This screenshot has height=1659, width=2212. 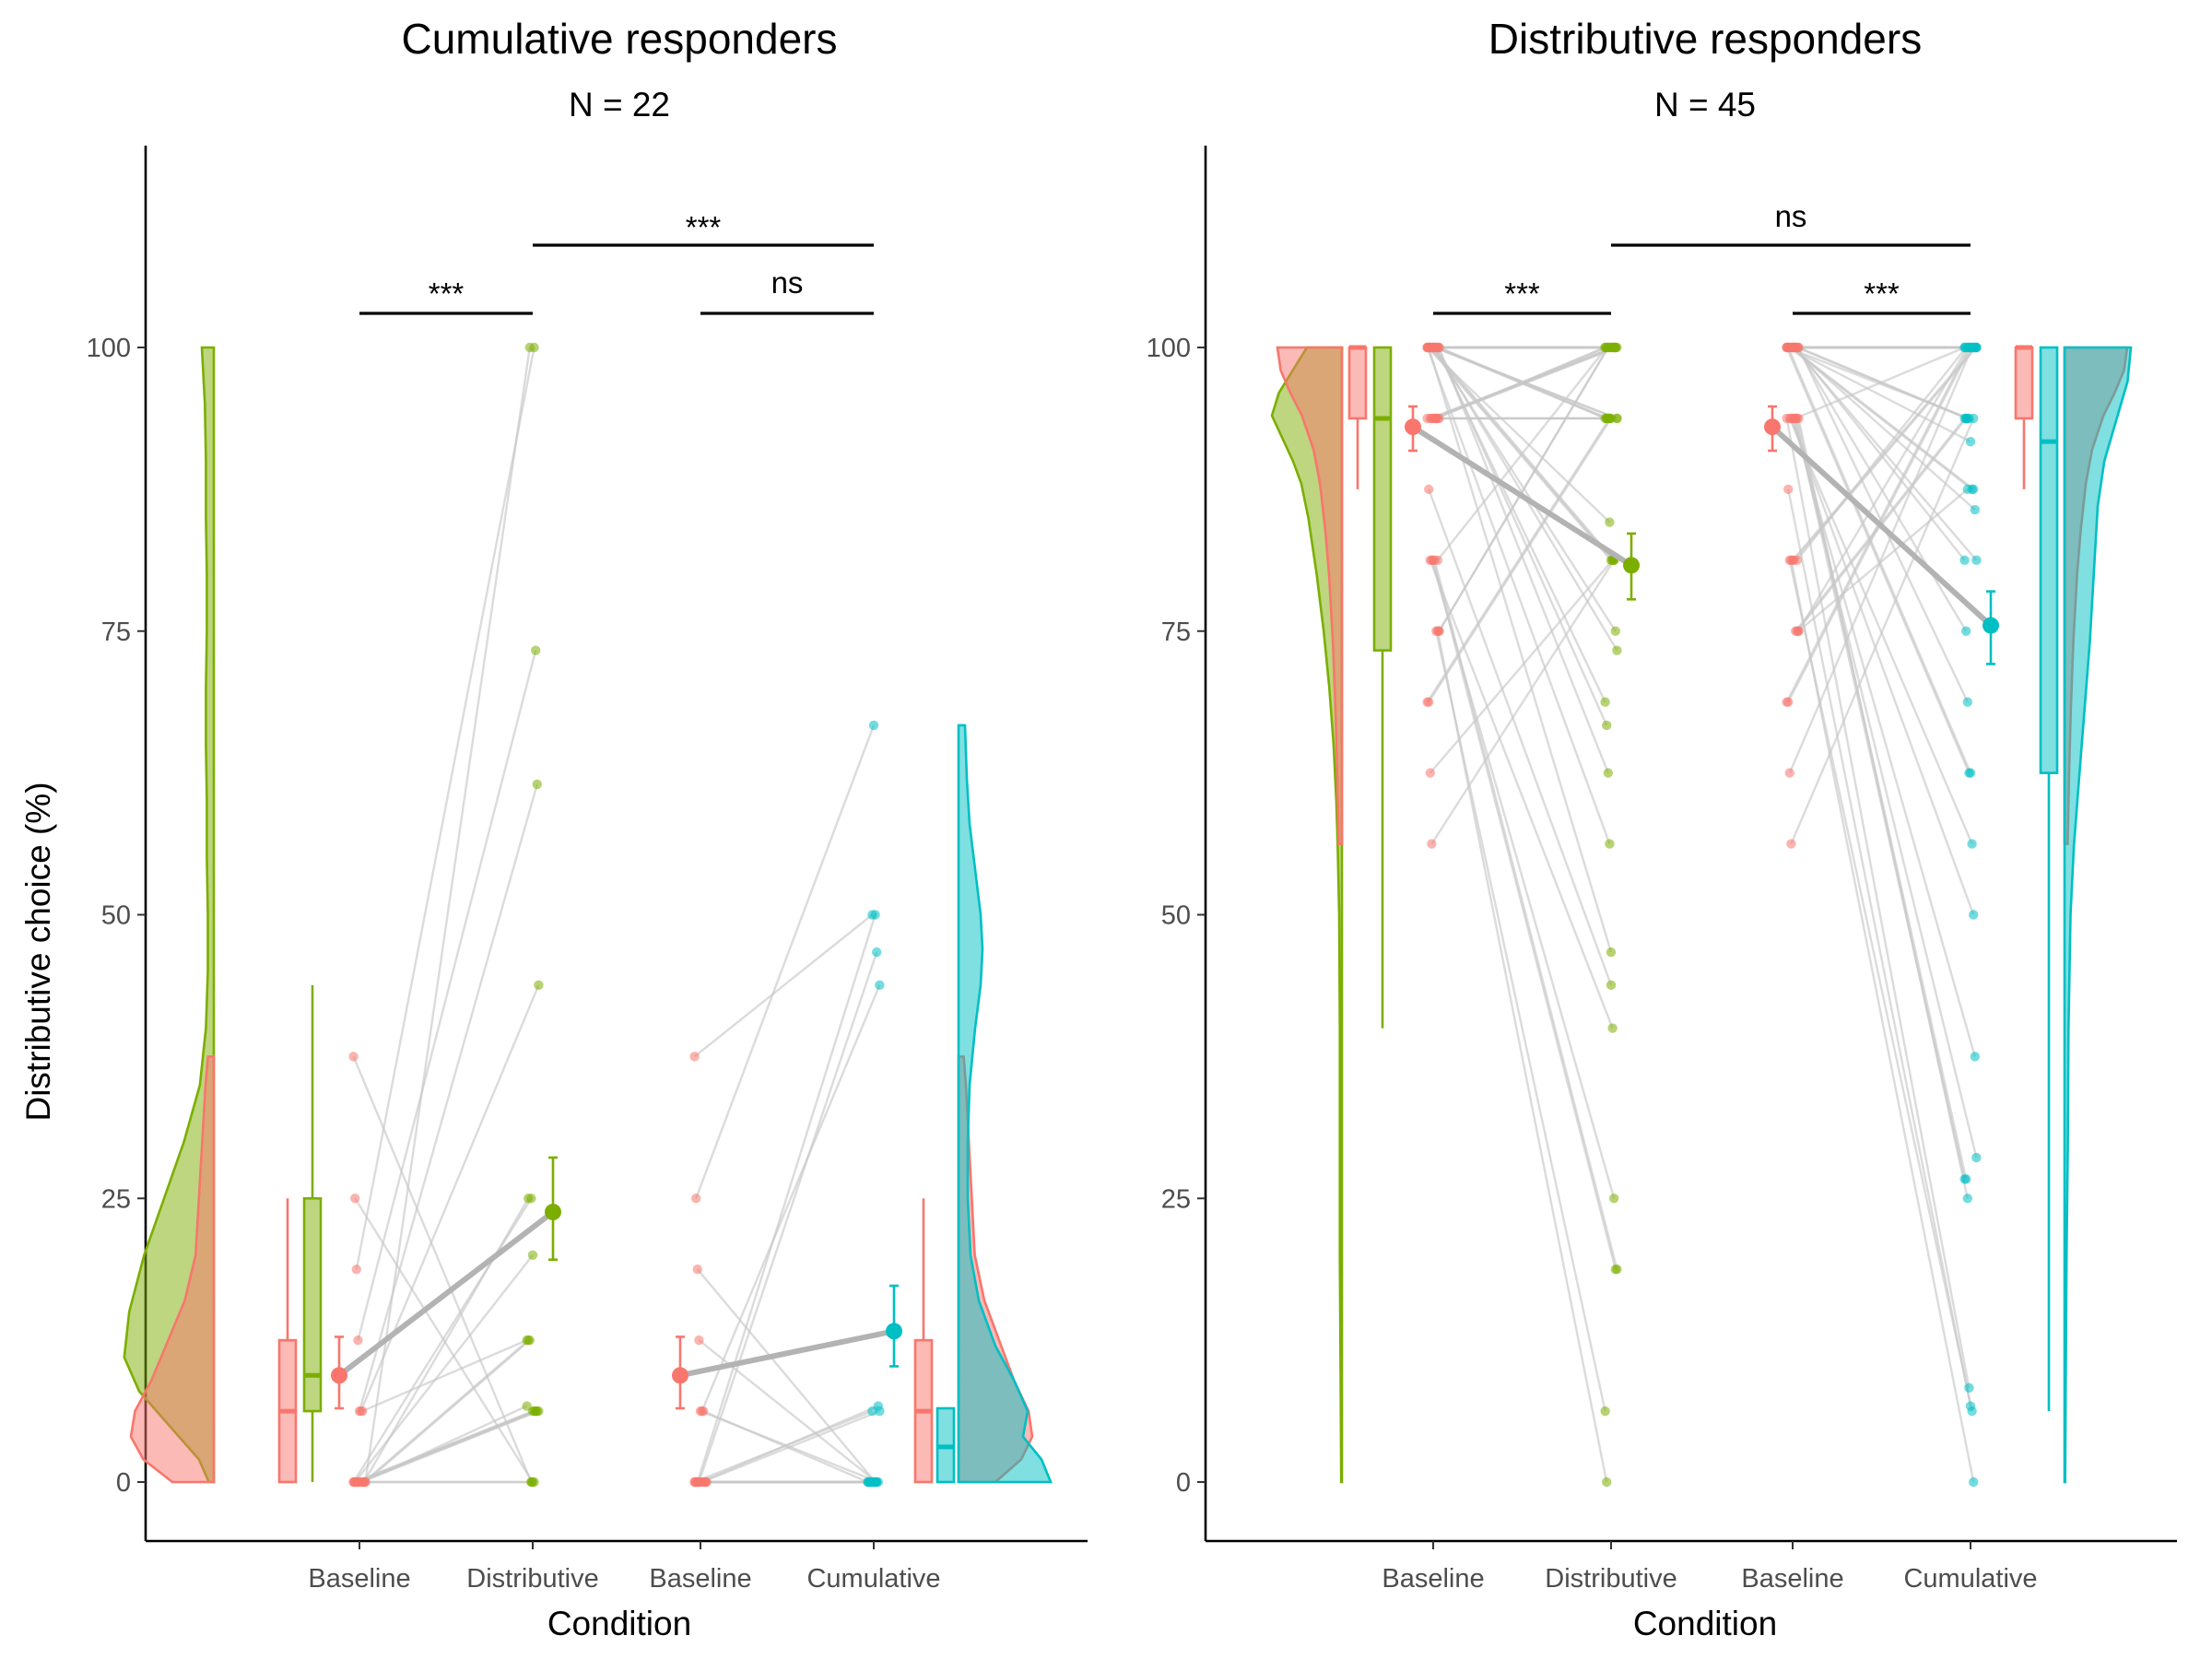 What do you see at coordinates (116, 632) in the screenshot?
I see `y-tick-label: 75` at bounding box center [116, 632].